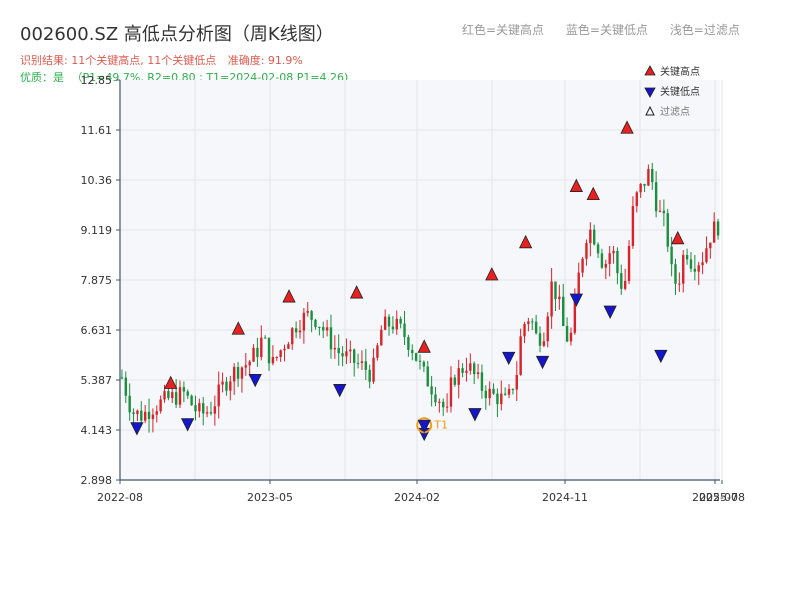  I want to click on accuracy-text: 准确度: 91.9%, so click(265, 60).